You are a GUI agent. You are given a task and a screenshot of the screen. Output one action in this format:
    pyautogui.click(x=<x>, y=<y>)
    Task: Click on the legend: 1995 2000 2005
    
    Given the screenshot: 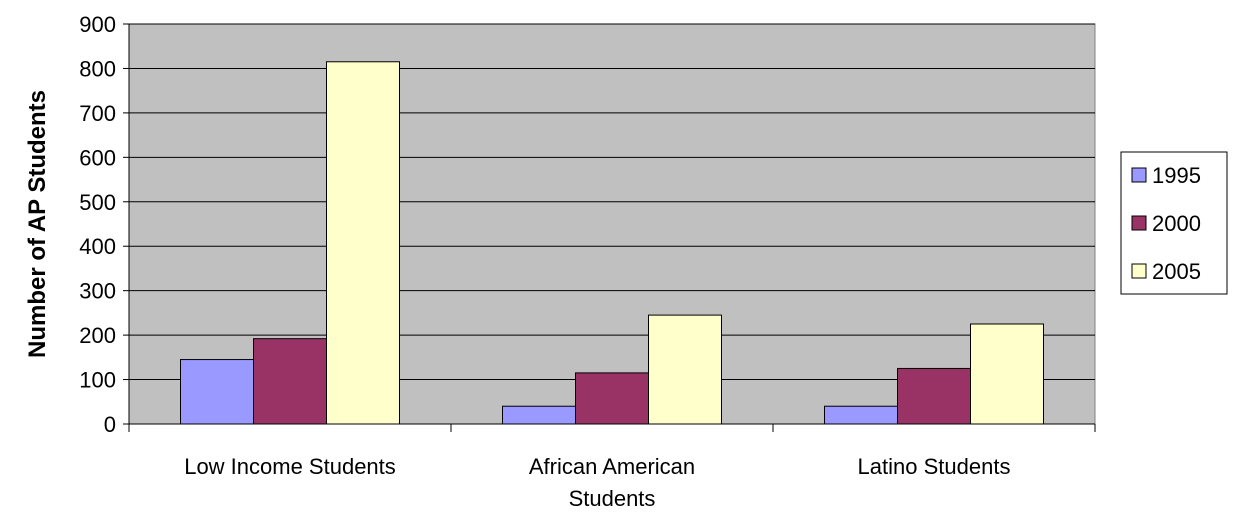 What is the action you would take?
    pyautogui.click(x=1174, y=223)
    